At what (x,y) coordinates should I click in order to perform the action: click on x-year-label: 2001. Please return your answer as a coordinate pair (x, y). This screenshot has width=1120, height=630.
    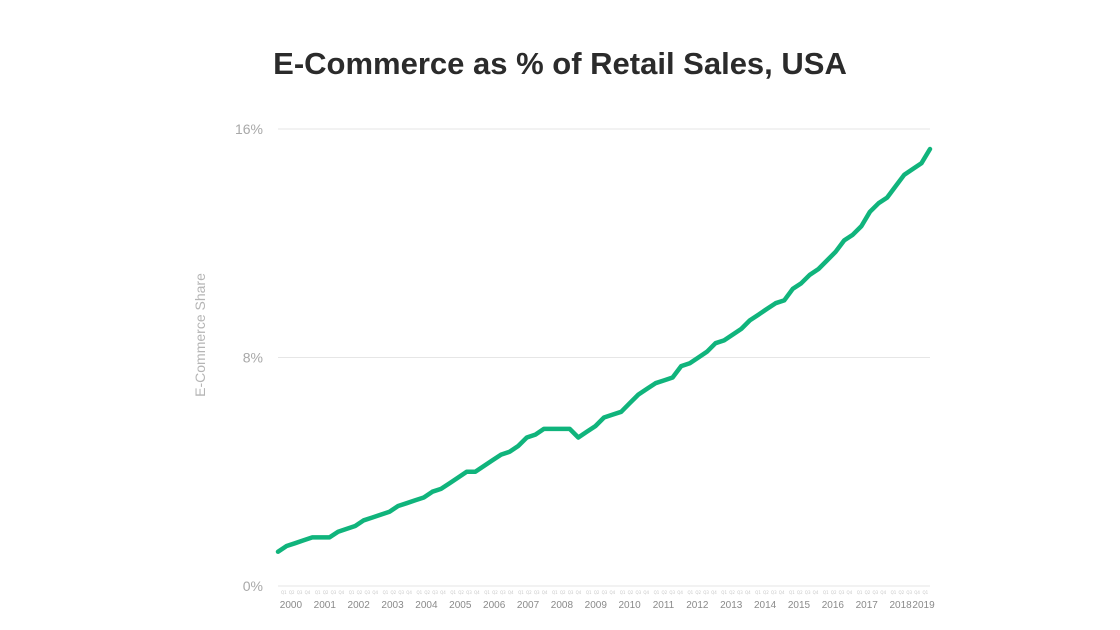
    Looking at the image, I should click on (325, 605).